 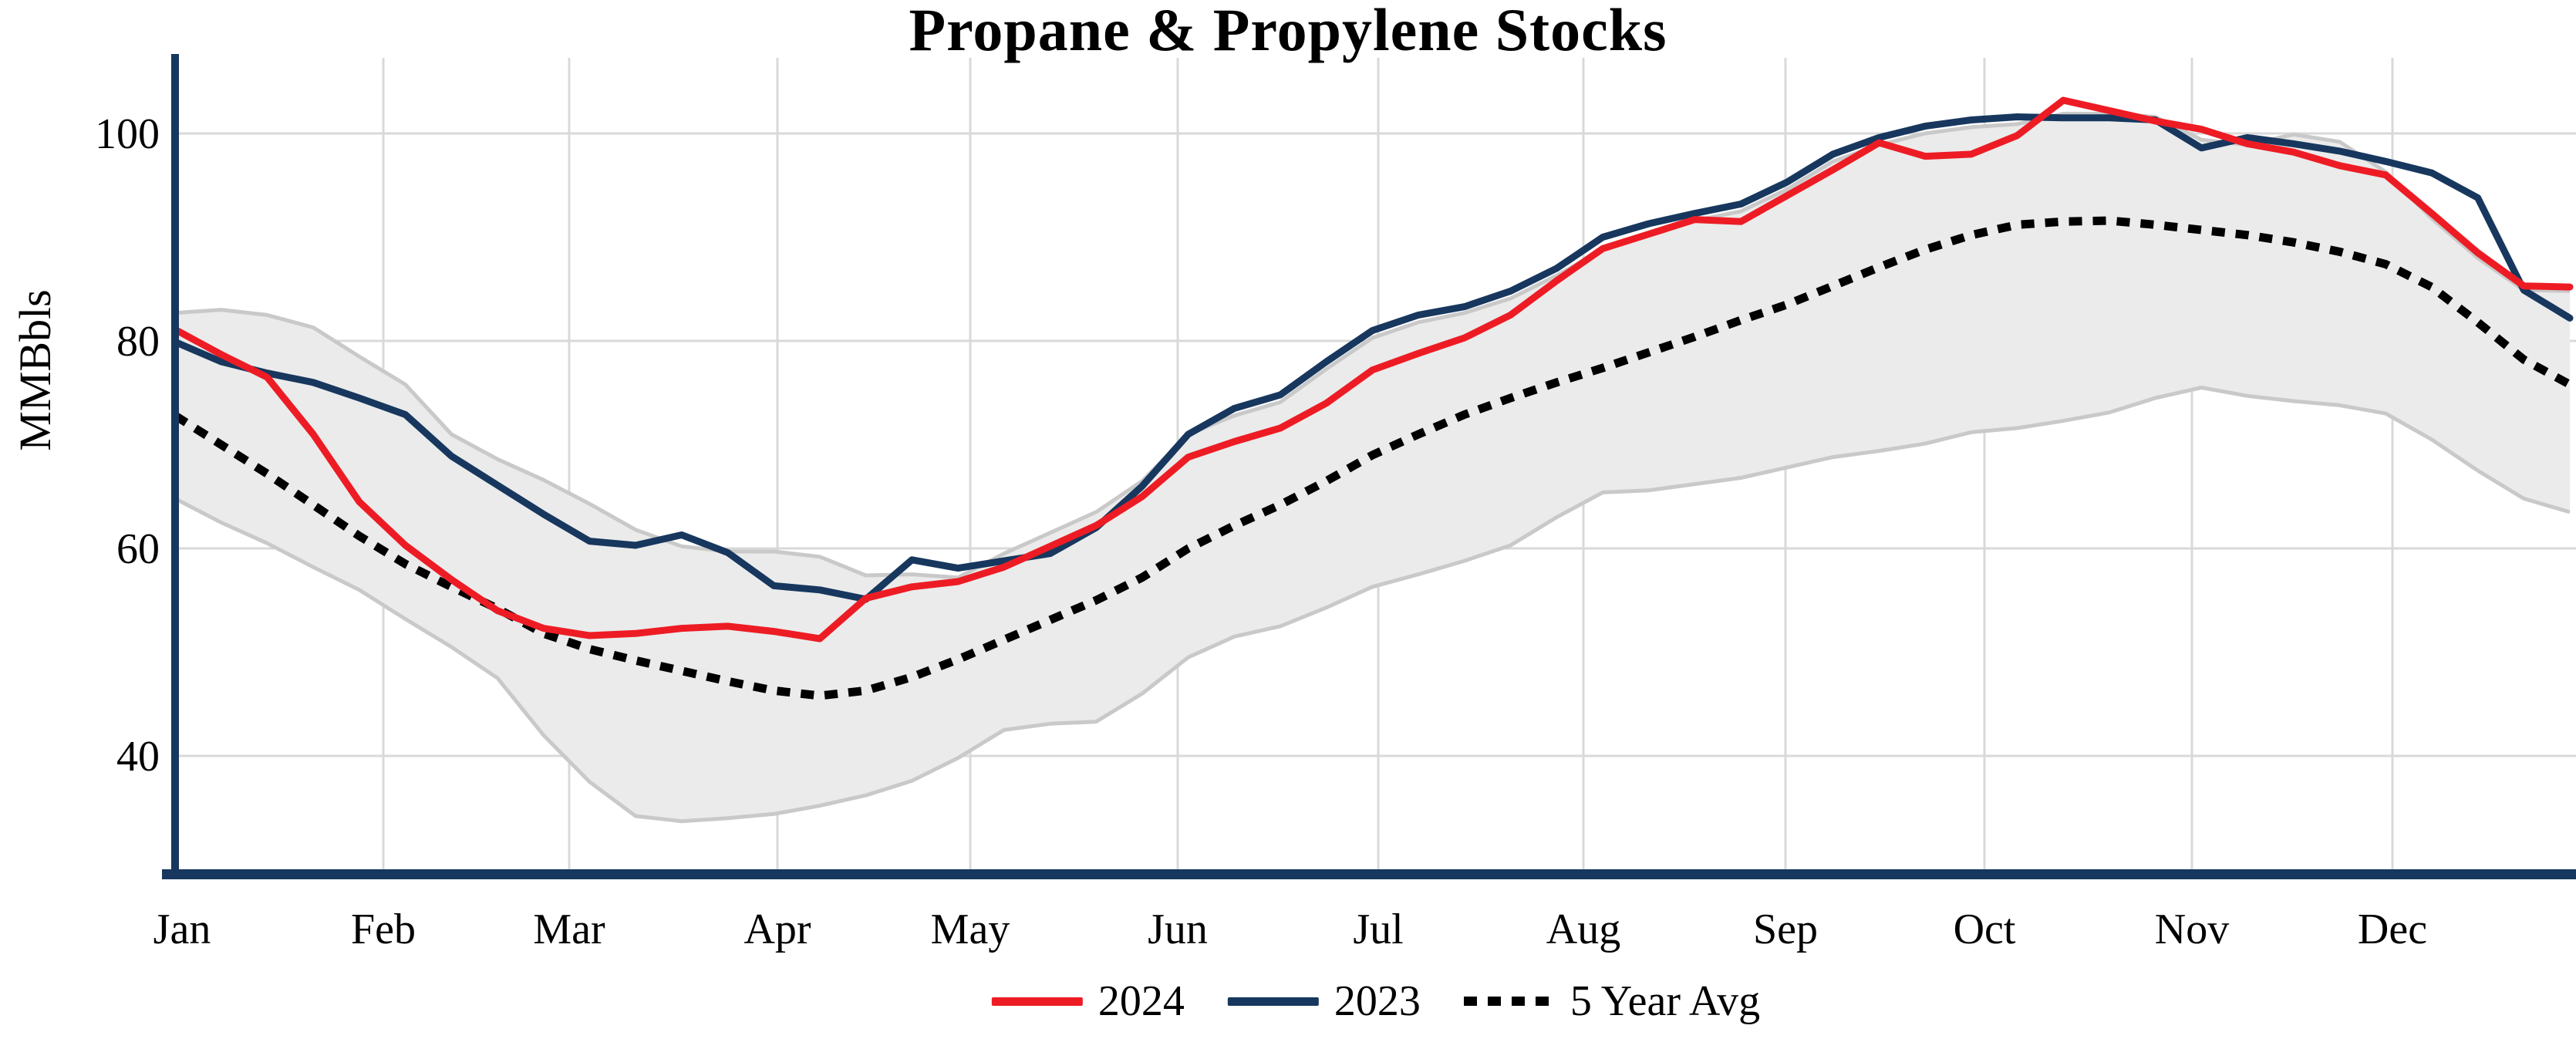 I want to click on y-tick-label-80: 80, so click(x=138, y=342).